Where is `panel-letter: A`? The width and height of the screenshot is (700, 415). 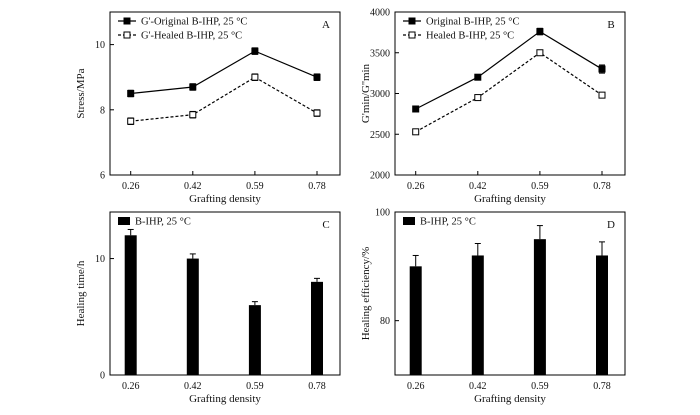
panel-letter: A is located at coordinates (326, 25).